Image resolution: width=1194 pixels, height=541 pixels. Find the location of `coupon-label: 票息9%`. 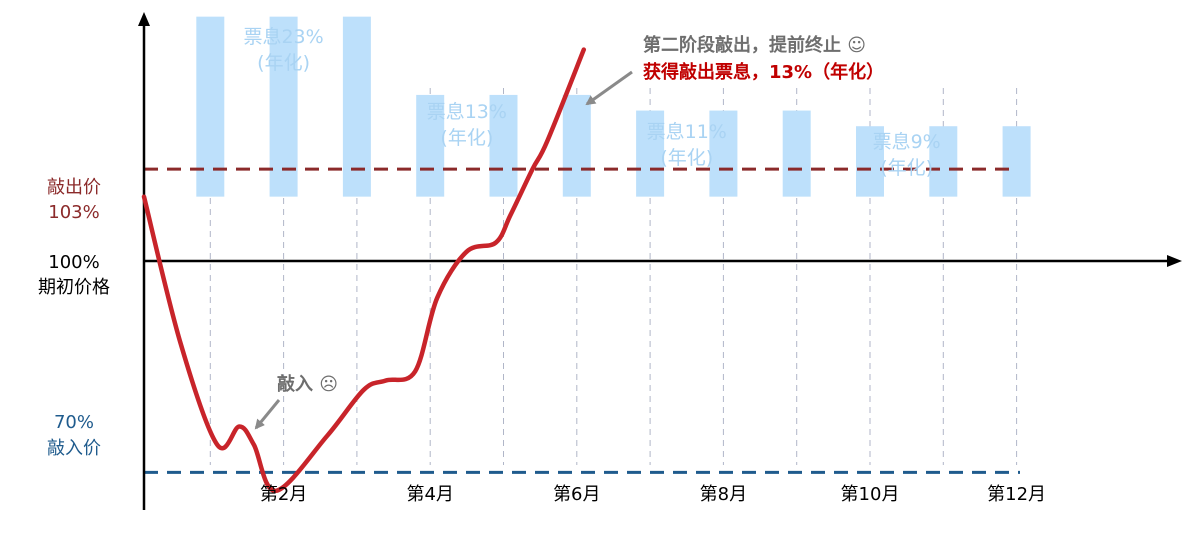

coupon-label: 票息9% is located at coordinates (907, 142).